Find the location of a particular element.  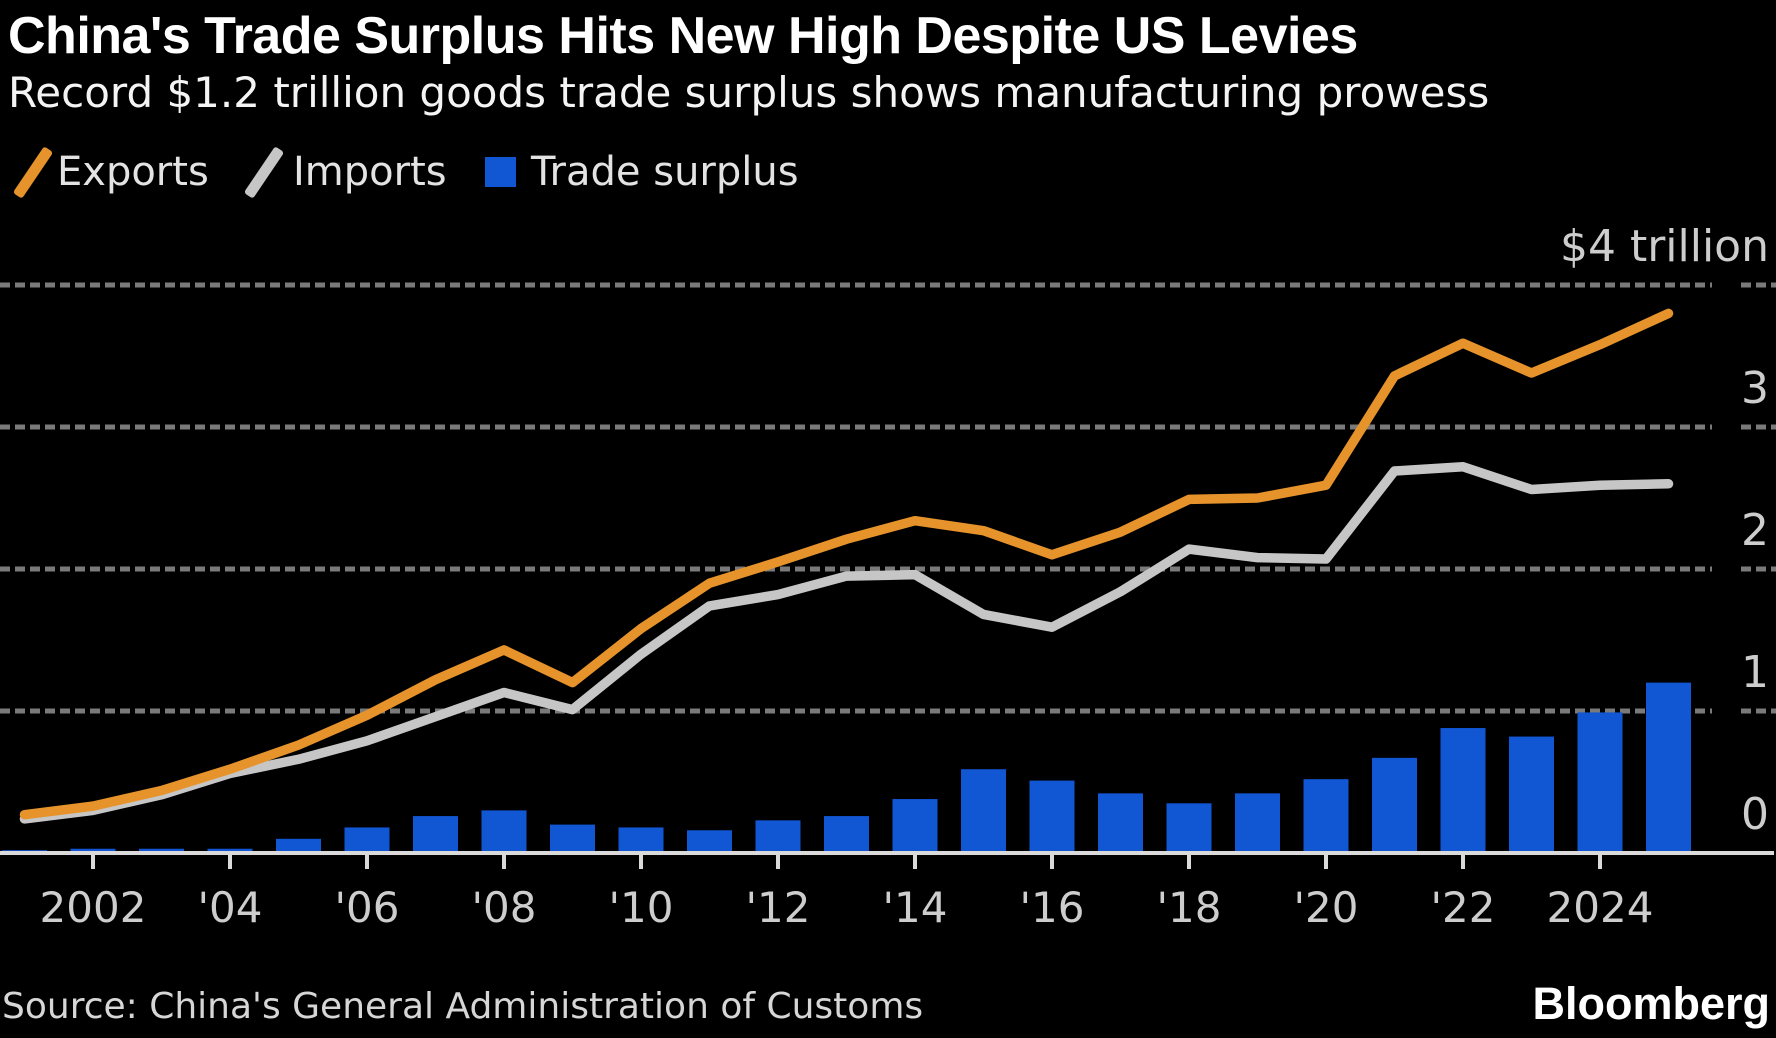

trade-surplus-bar-2007 is located at coordinates (435, 834).